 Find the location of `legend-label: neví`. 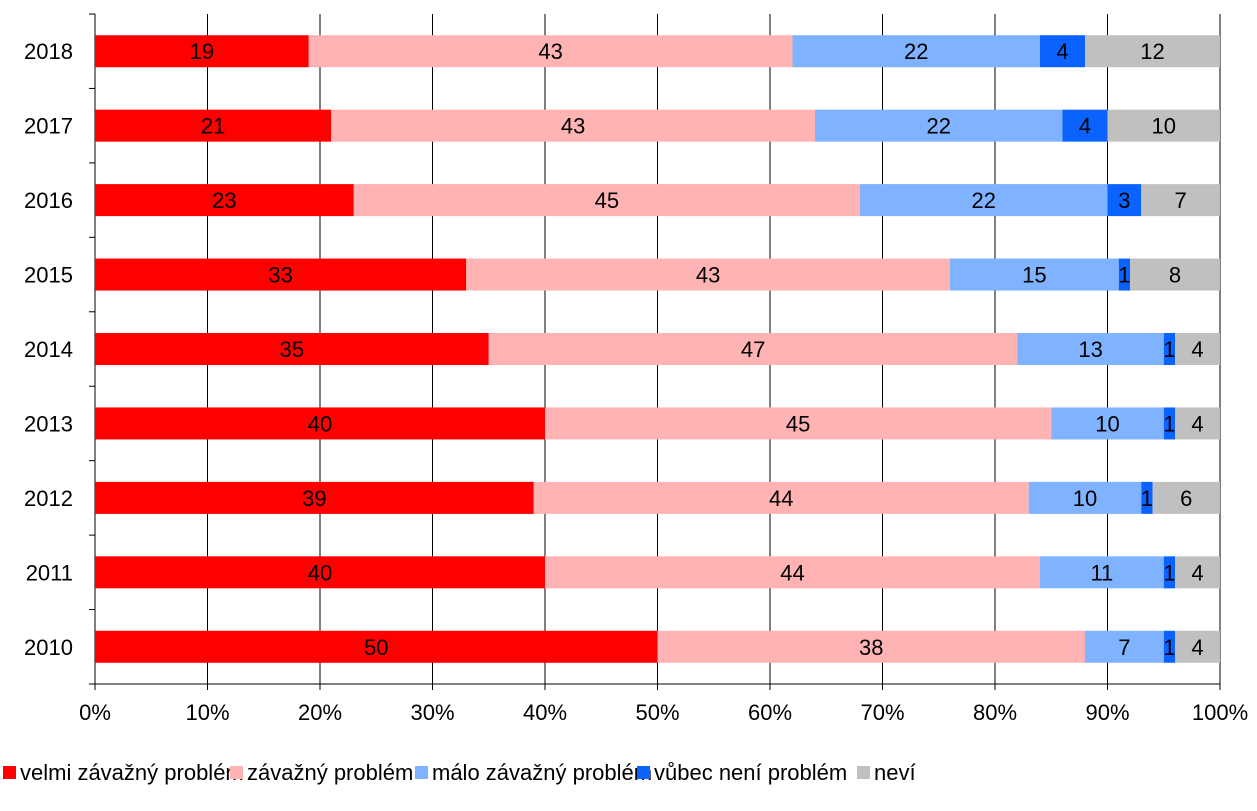

legend-label: neví is located at coordinates (895, 772).